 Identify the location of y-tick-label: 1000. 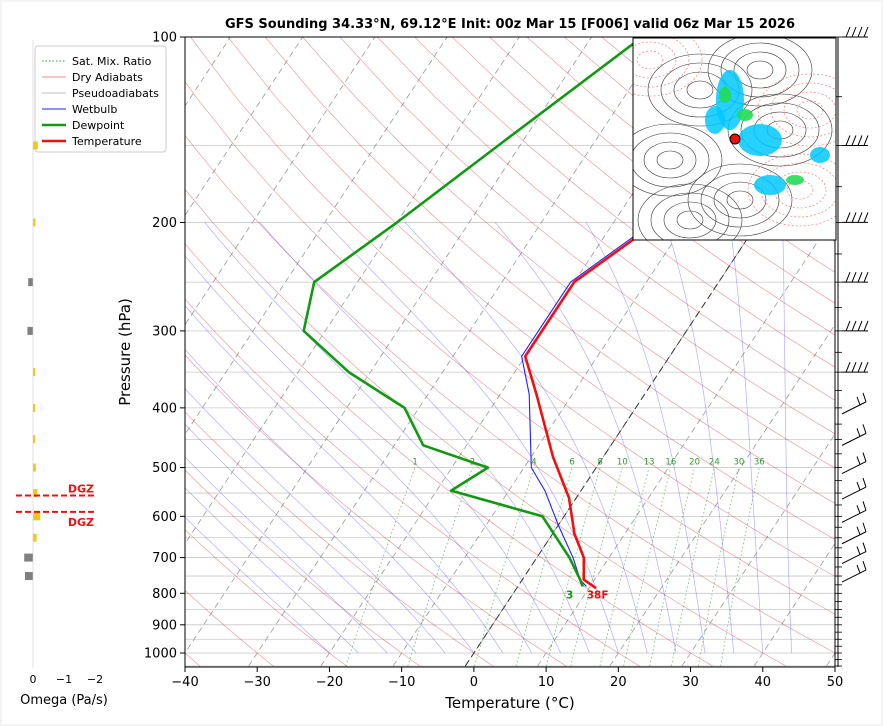
(160, 654).